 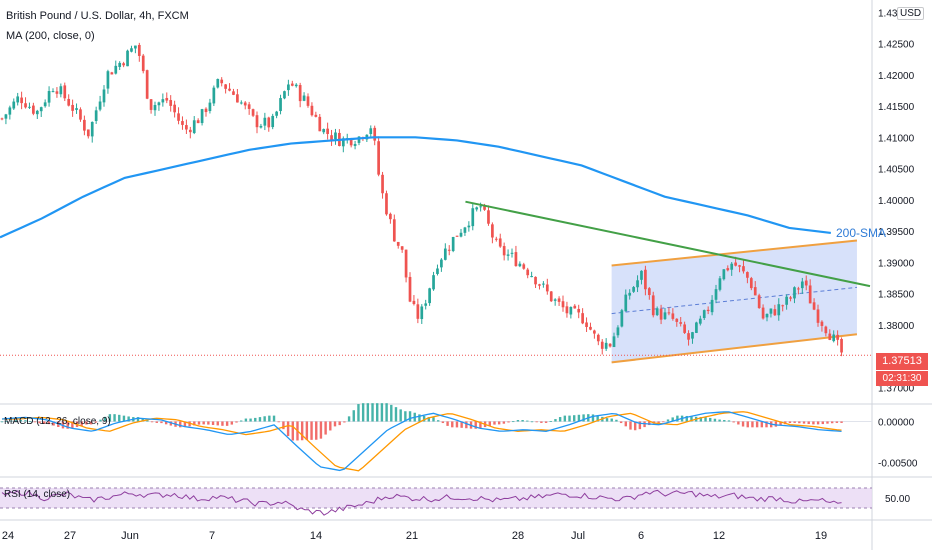 What do you see at coordinates (421, 502) in the screenshot?
I see `rsi-line` at bounding box center [421, 502].